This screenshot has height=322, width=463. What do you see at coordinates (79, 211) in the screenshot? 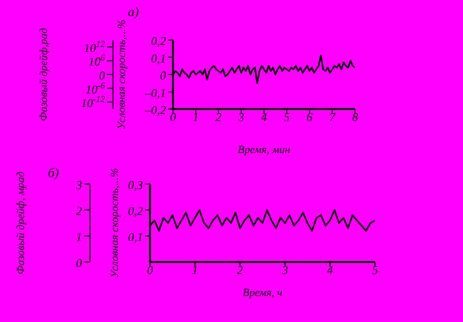
I see `y2-tick-label: 2` at bounding box center [79, 211].